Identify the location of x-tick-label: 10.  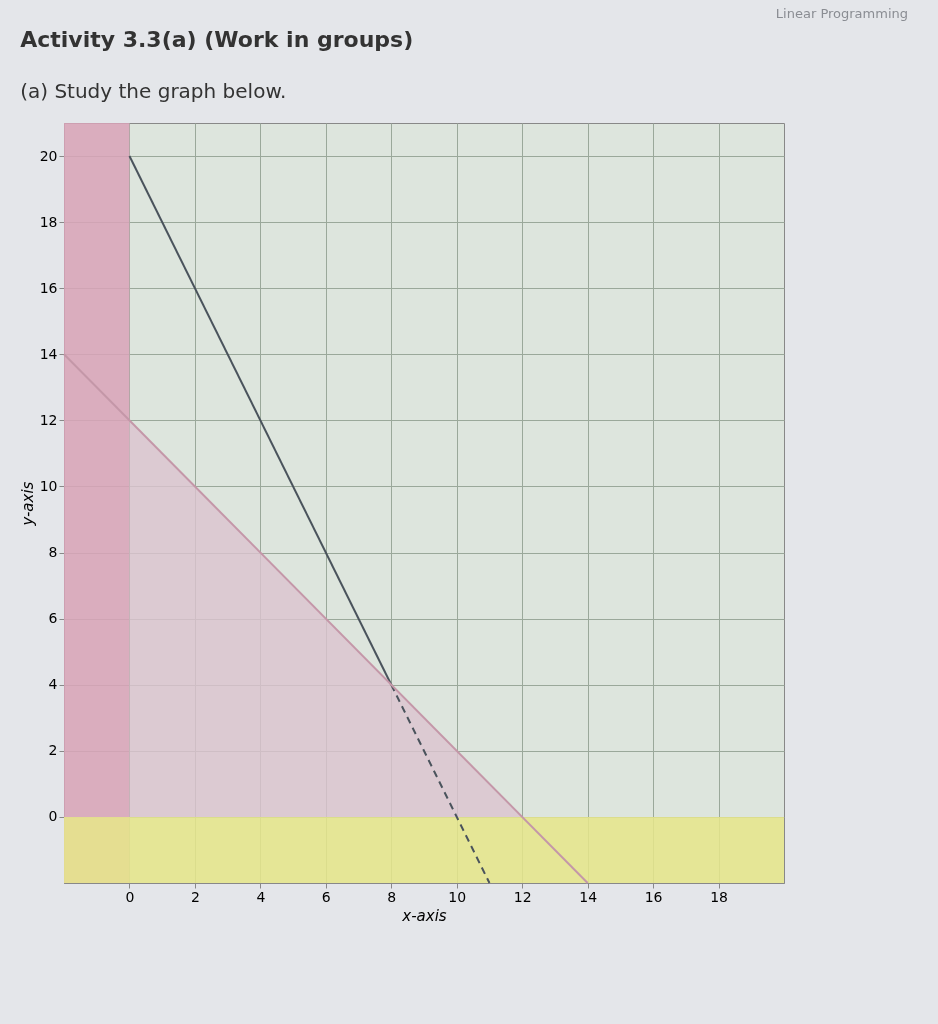
(457, 896).